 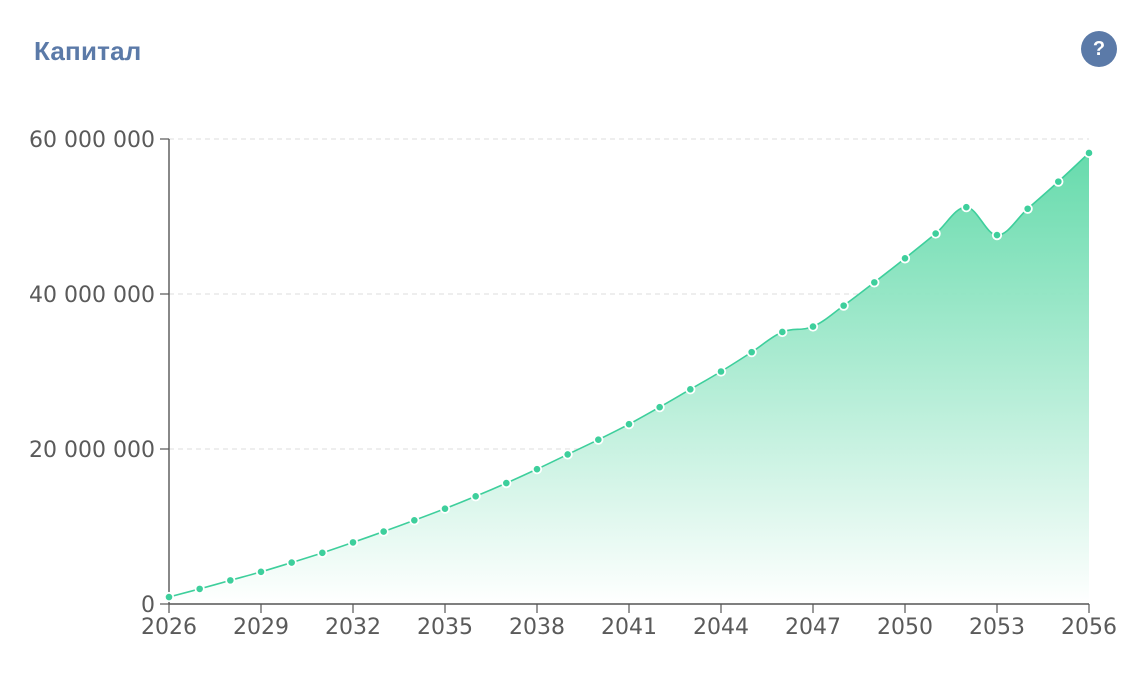 I want to click on help-button: ?, so click(x=1099, y=49).